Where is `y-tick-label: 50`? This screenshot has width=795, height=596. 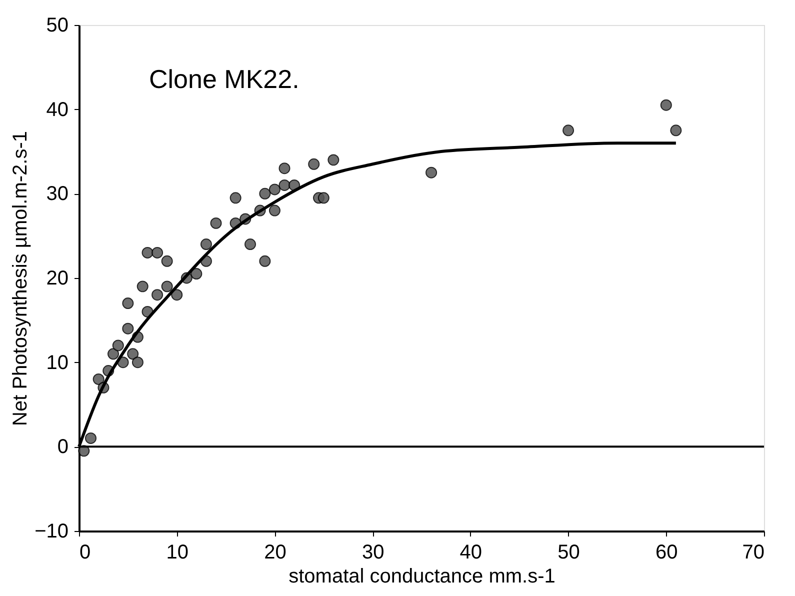 y-tick-label: 50 is located at coordinates (57, 25).